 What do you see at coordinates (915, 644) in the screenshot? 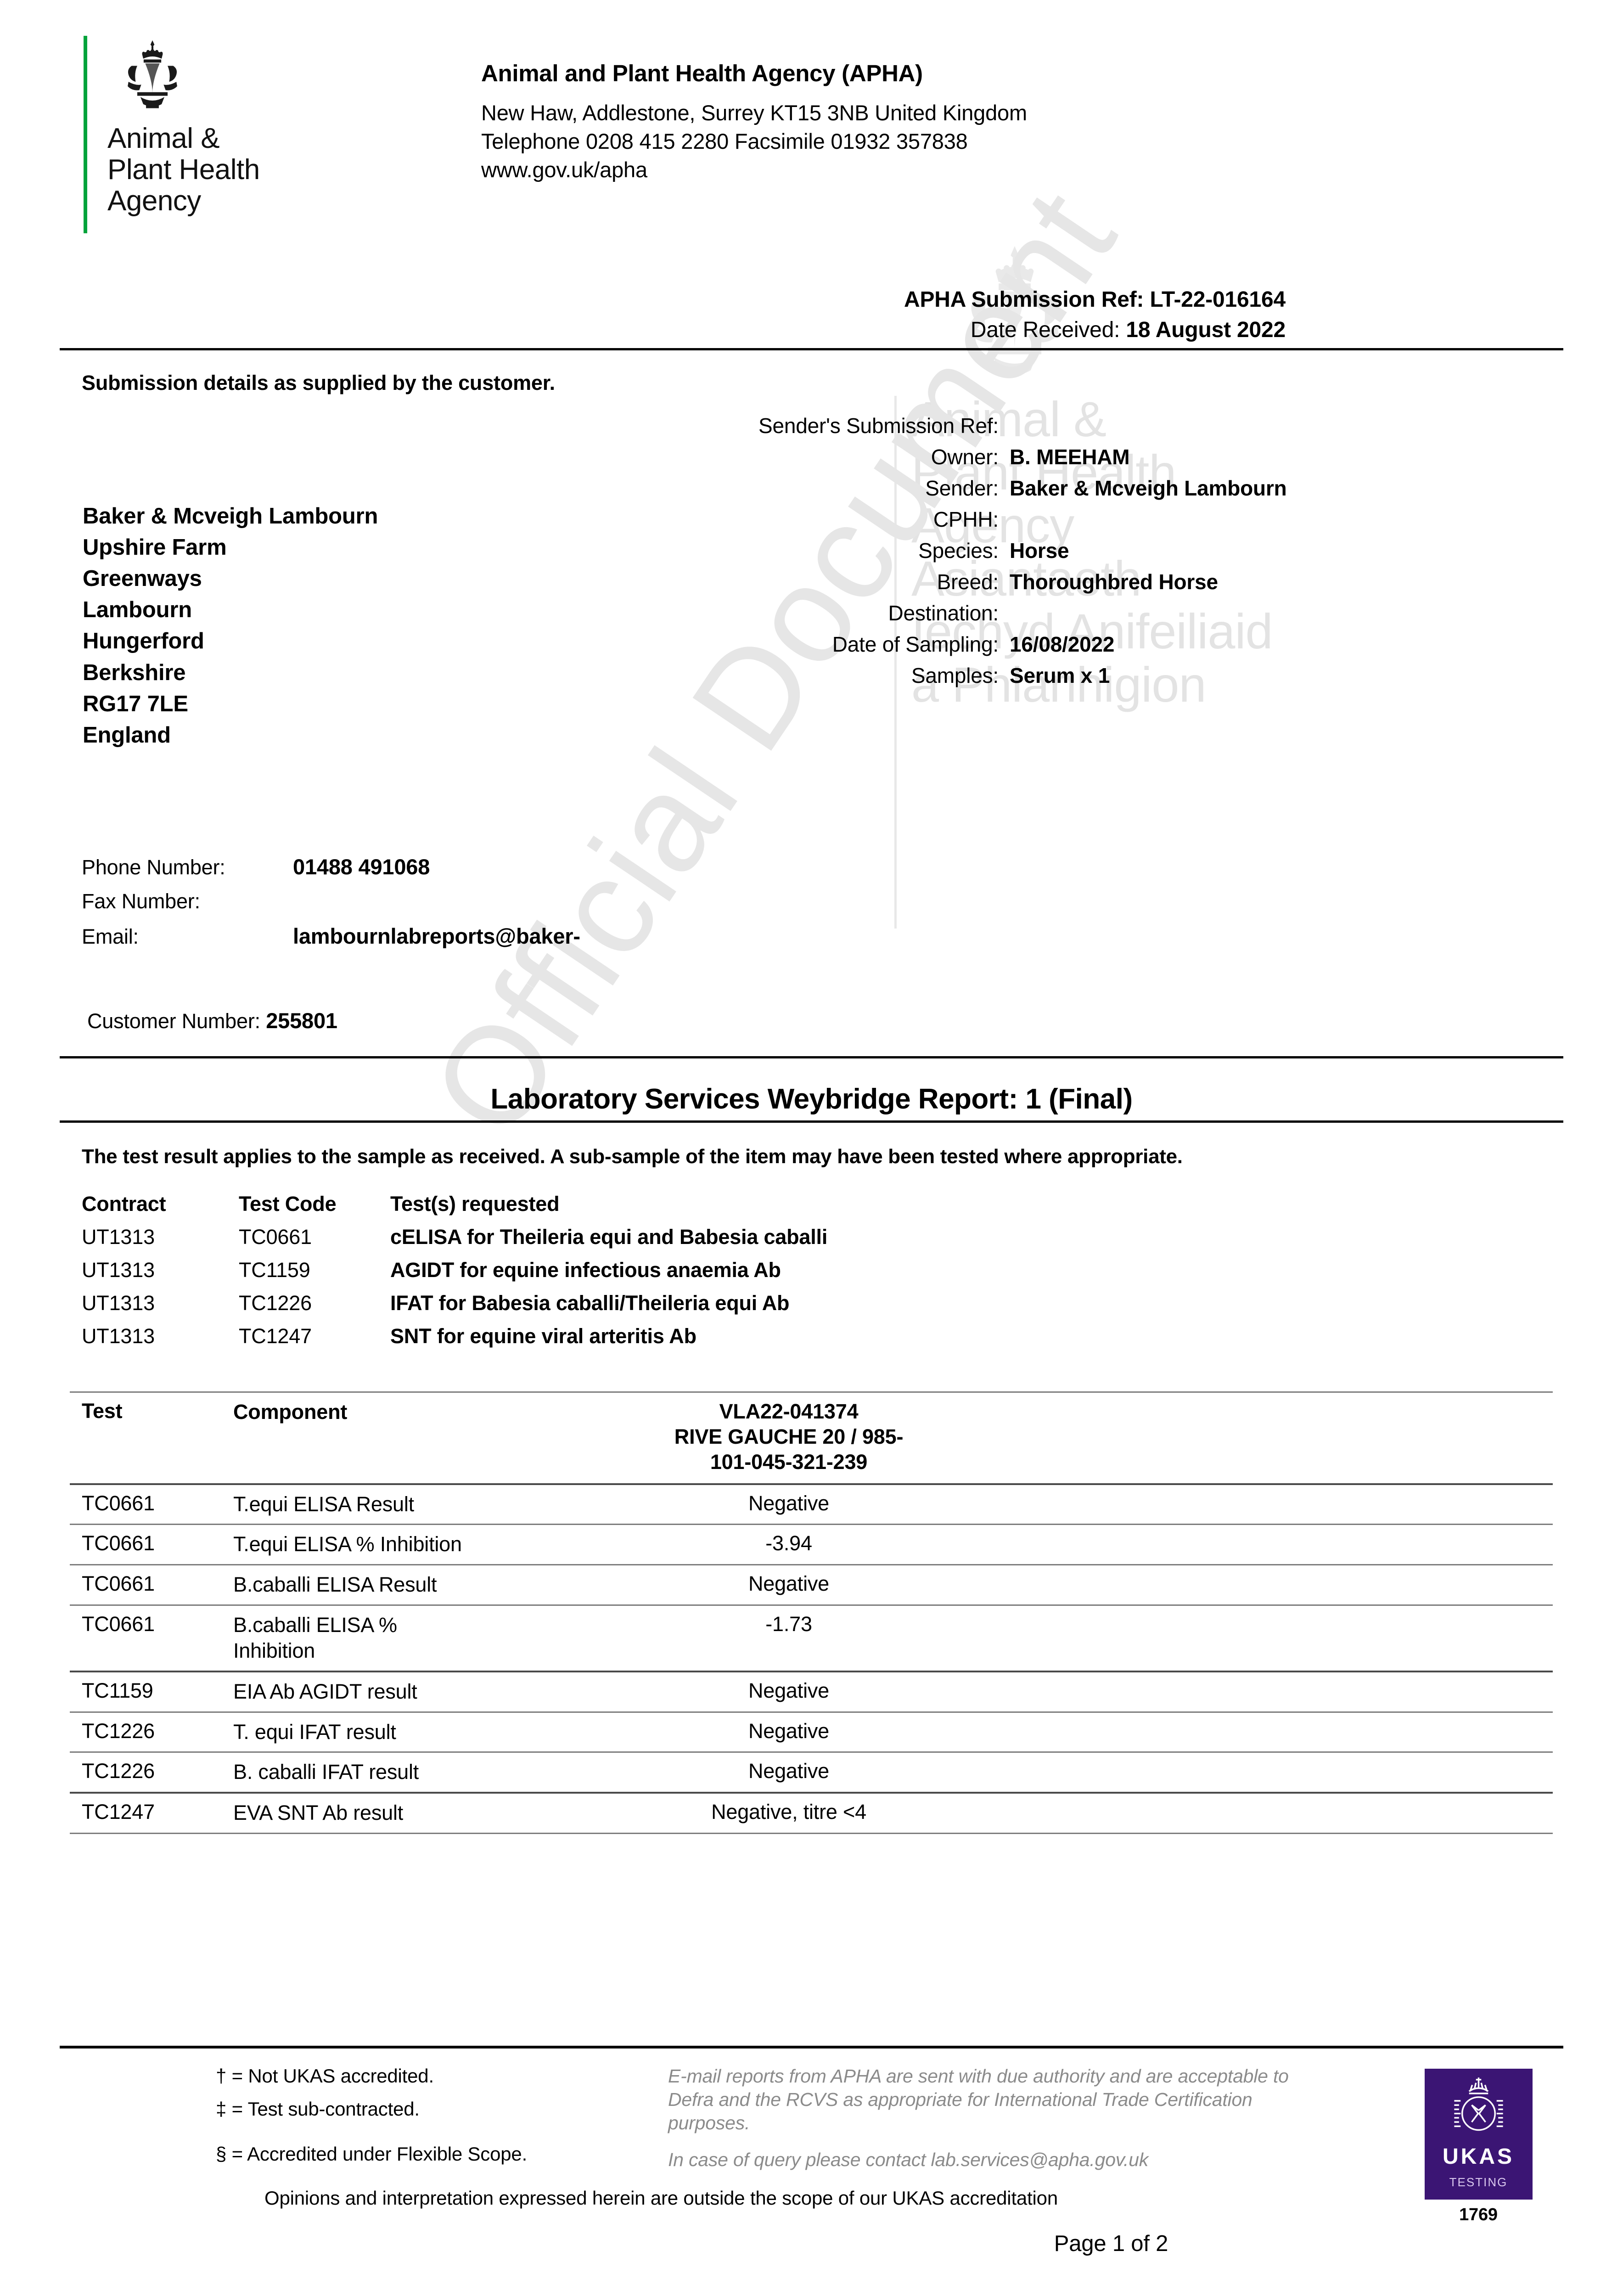
I see `detail-label: Date of Sampling:` at bounding box center [915, 644].